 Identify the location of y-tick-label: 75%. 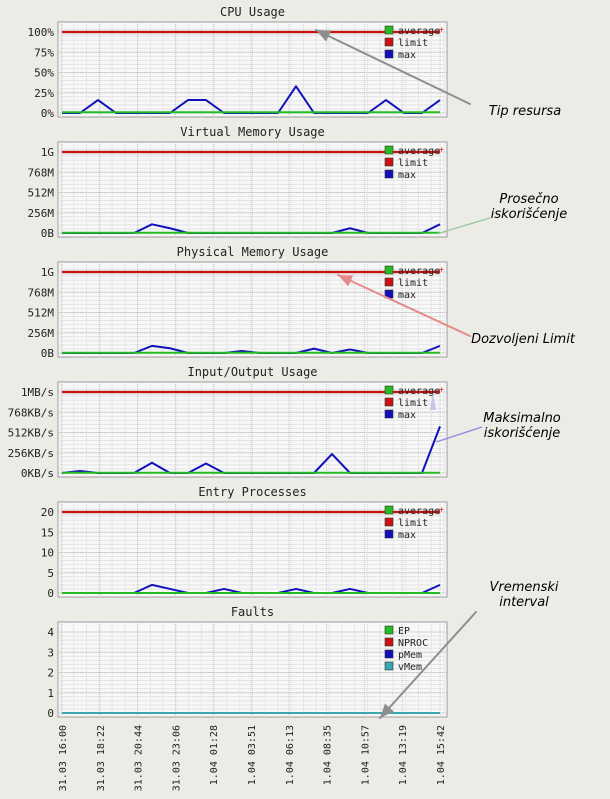
(44, 52).